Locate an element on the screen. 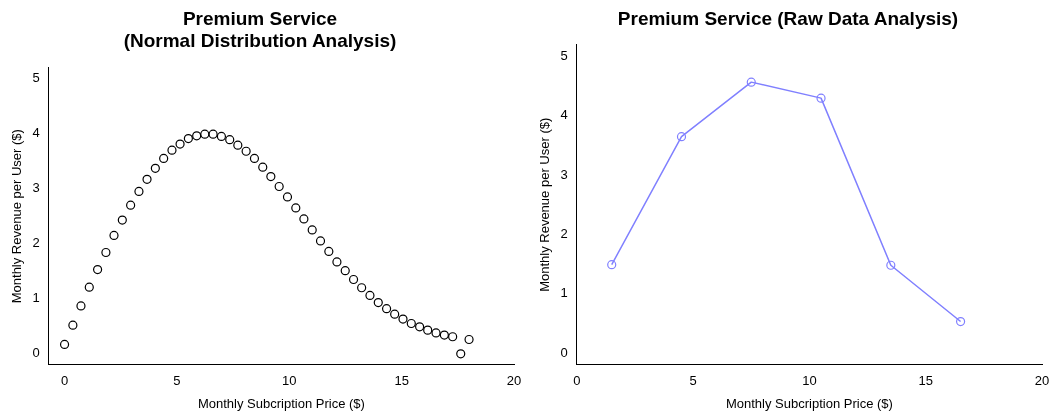 Image resolution: width=1057 pixels, height=420 pixels. chart-title: Premium Service (Raw Data Analysis) is located at coordinates (788, 18).